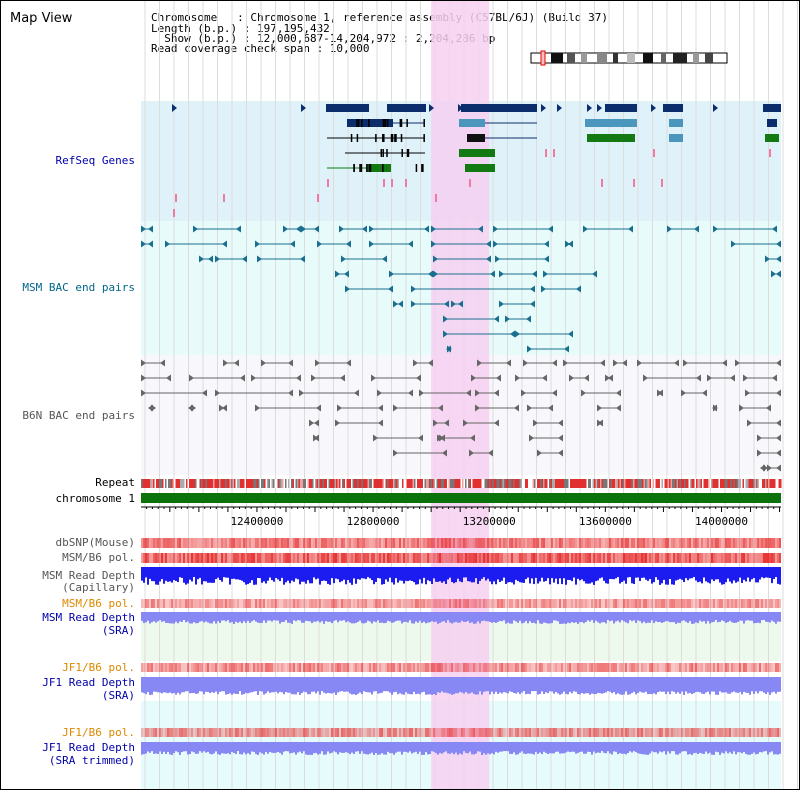 The width and height of the screenshot is (800, 790). What do you see at coordinates (78, 287) in the screenshot?
I see `track-label-msm-bac: MSM BAC end pairs` at bounding box center [78, 287].